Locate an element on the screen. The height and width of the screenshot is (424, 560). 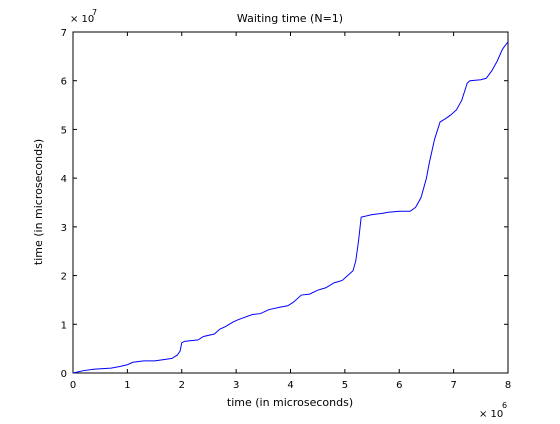
y-tick-label: 6 is located at coordinates (64, 82).